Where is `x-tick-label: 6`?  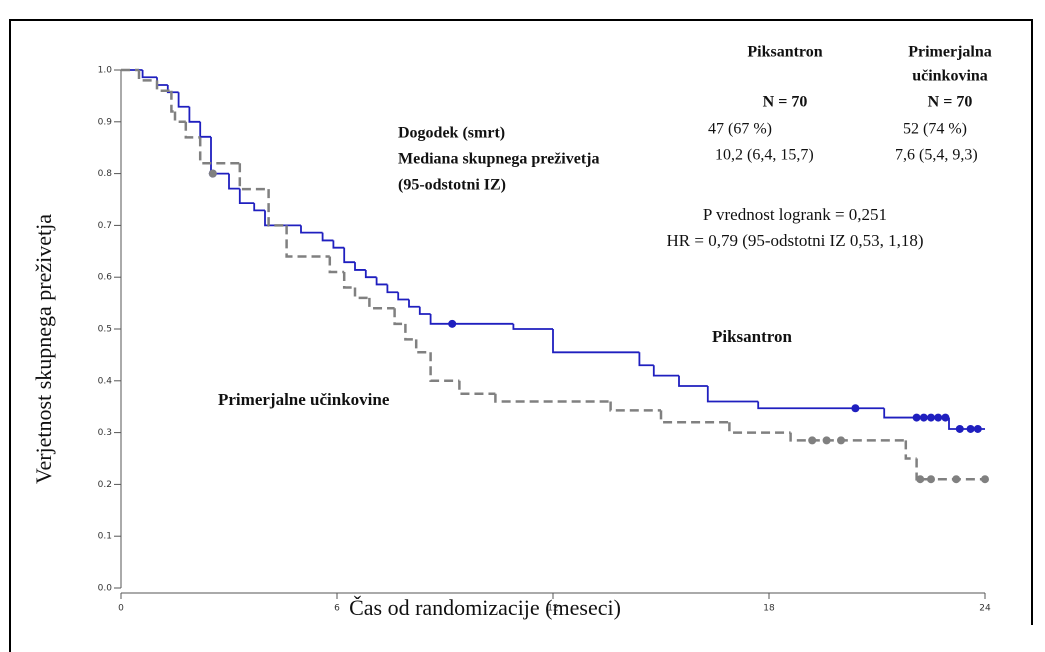
x-tick-label: 6 is located at coordinates (337, 609).